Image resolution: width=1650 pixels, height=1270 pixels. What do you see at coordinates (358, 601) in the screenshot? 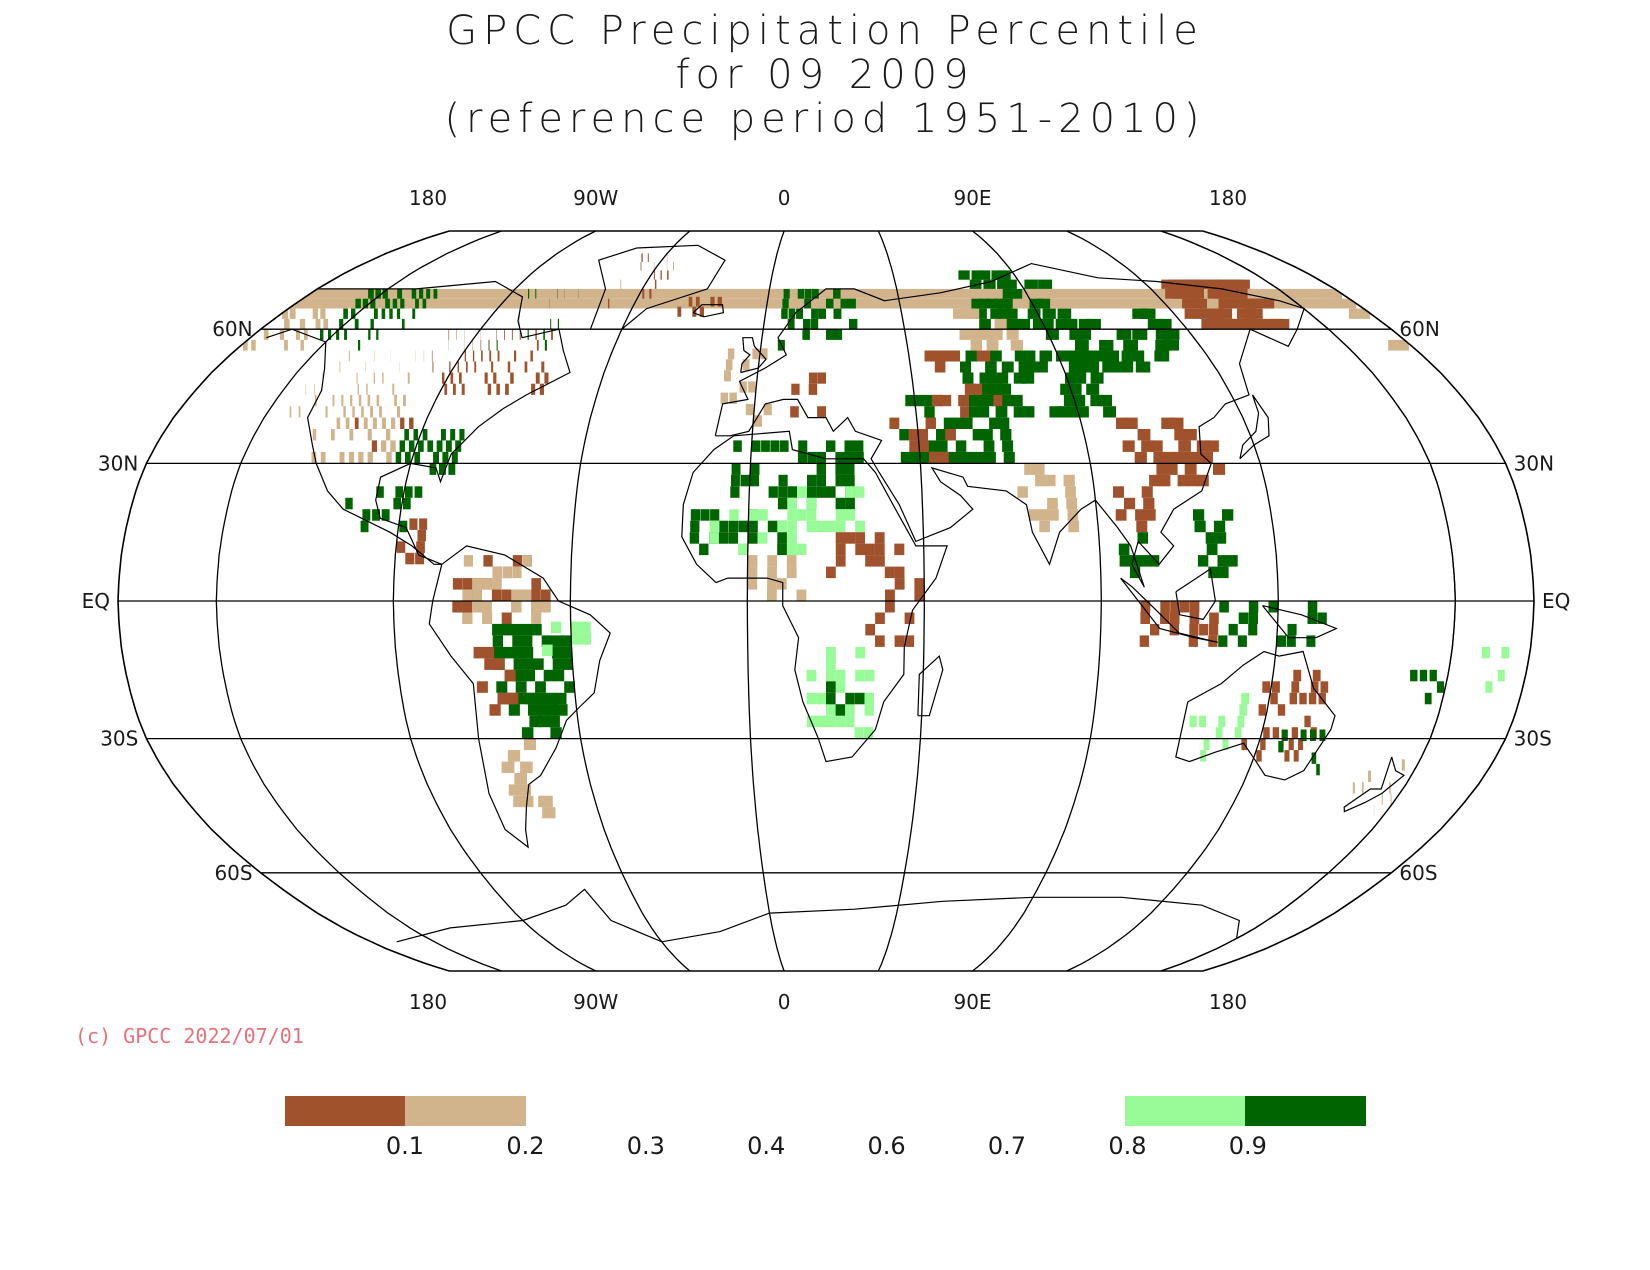
I see `longitude-line--135` at bounding box center [358, 601].